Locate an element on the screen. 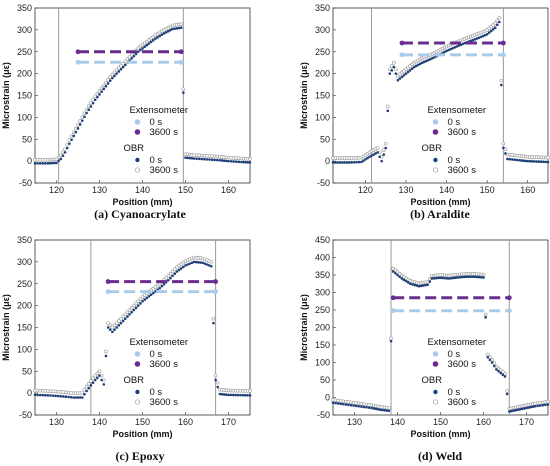 This screenshot has height=466, width=550. y-tick-label: -50 is located at coordinates (25, 183).